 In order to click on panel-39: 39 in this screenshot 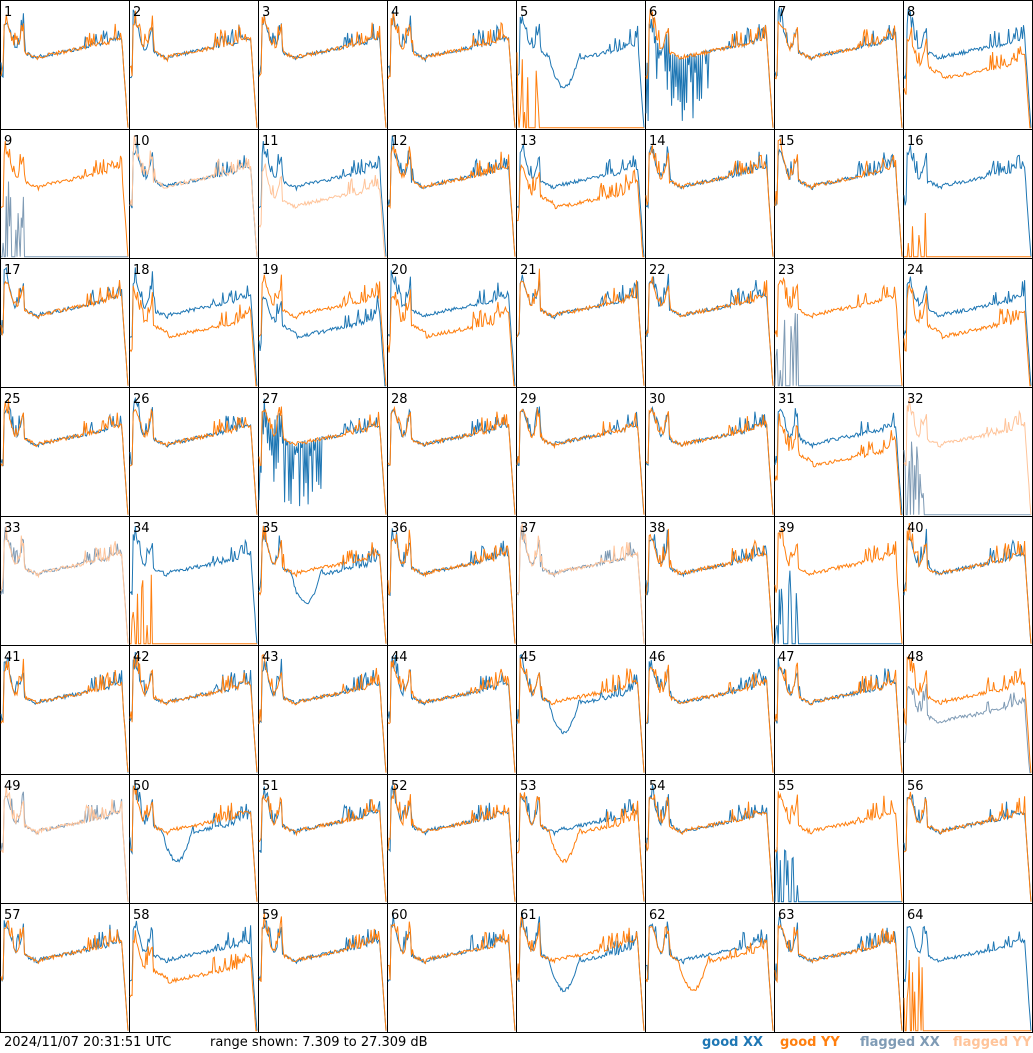, I will do `click(839, 581)`.